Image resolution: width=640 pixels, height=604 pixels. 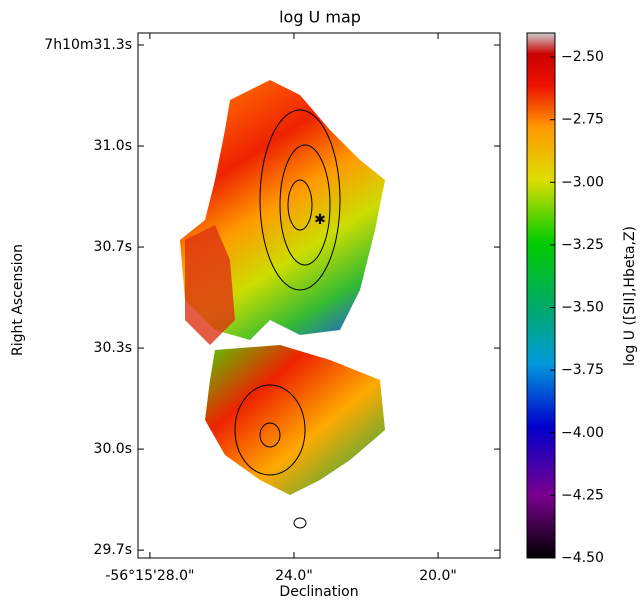 What do you see at coordinates (582, 370) in the screenshot?
I see `colorbar-tick-label: −3.75` at bounding box center [582, 370].